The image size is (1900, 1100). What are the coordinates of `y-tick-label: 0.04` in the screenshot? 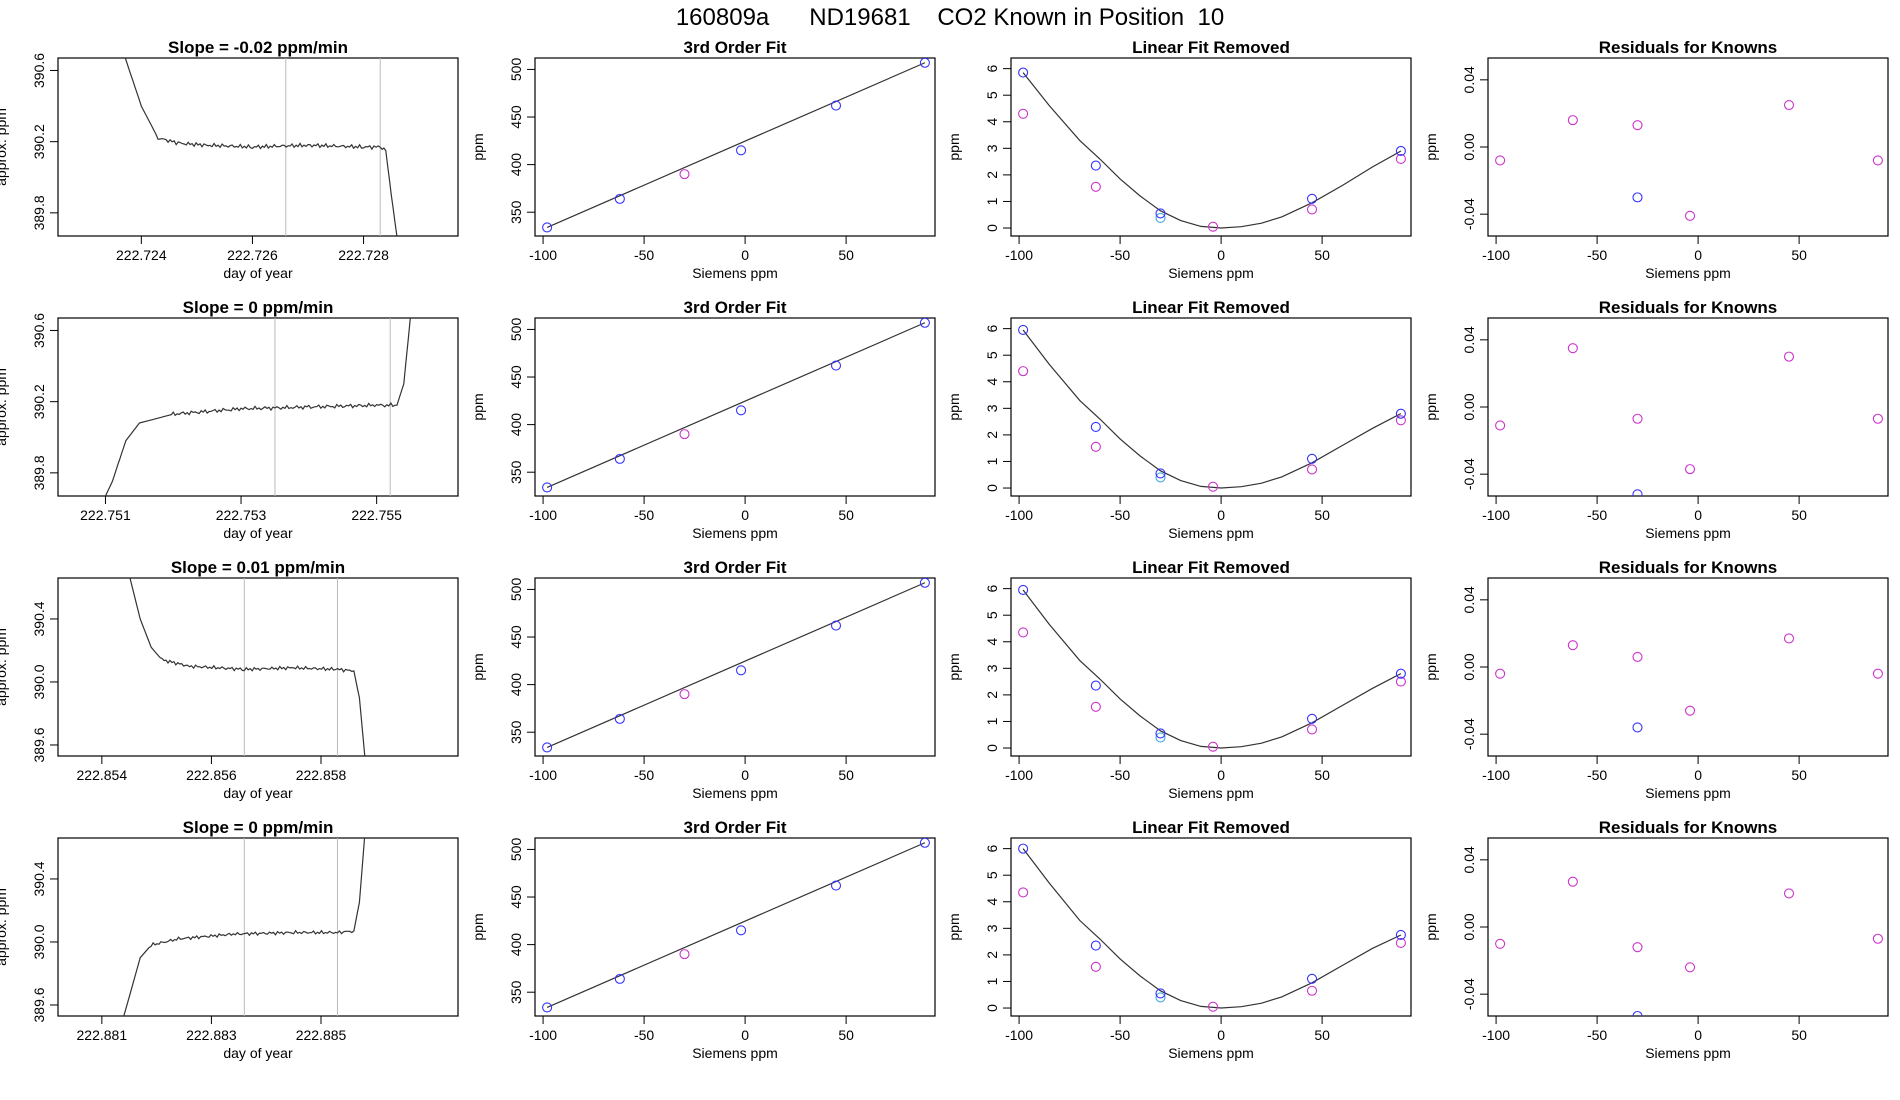 It's located at (1469, 79).